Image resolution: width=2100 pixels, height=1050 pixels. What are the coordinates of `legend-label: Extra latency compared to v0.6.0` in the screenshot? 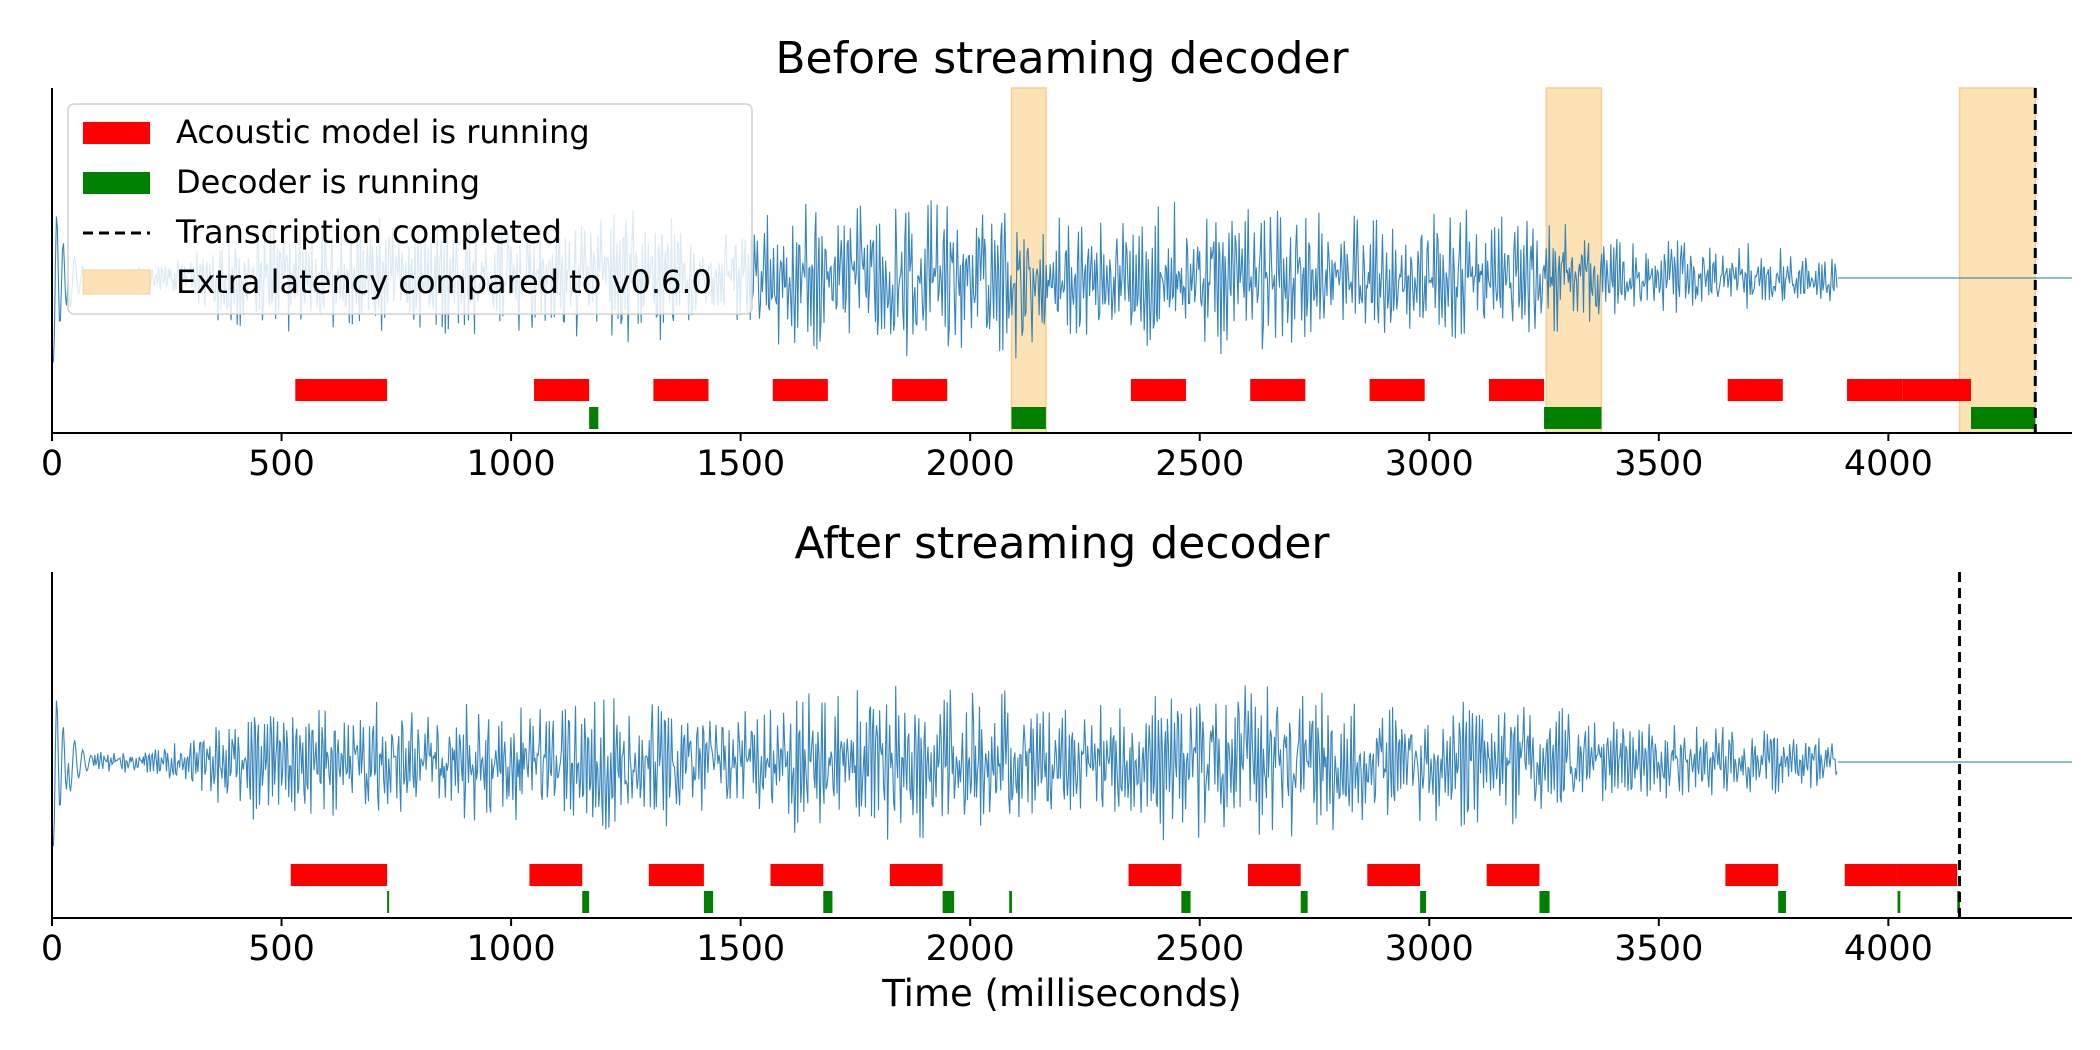 It's located at (444, 282).